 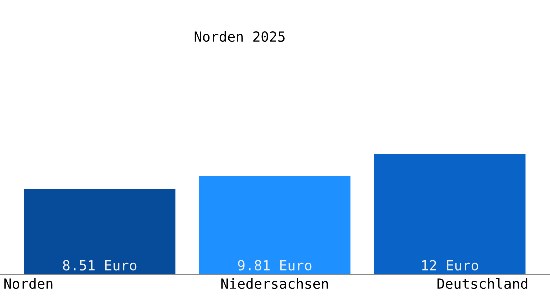 What do you see at coordinates (483, 284) in the screenshot?
I see `x-tick-label: Deutschland` at bounding box center [483, 284].